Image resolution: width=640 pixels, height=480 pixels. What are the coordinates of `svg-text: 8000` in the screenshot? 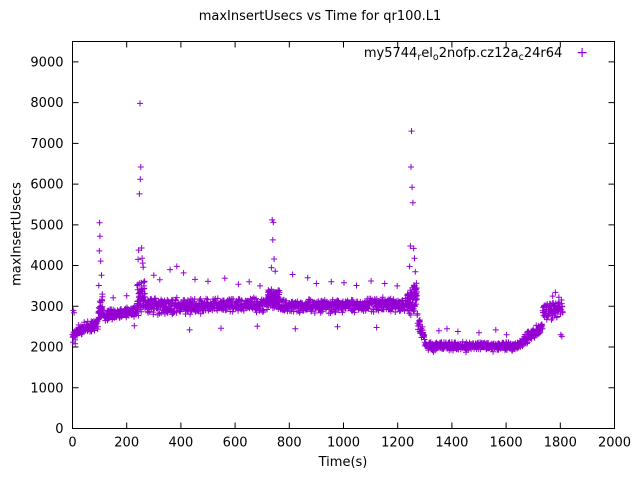 It's located at (46, 103).